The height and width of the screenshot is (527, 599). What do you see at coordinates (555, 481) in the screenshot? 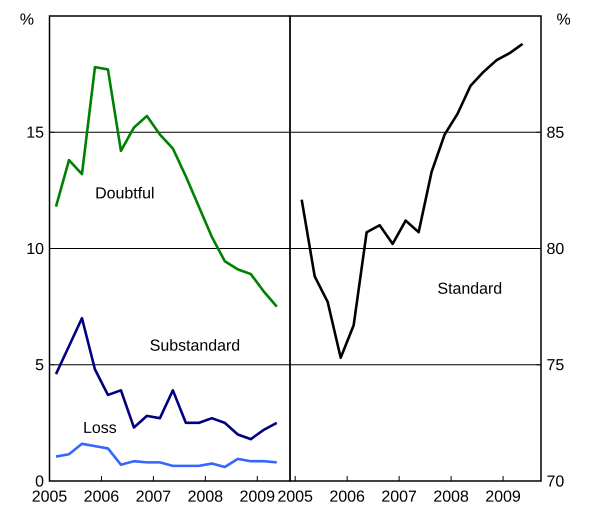
I see `y2-tick-label: 70` at bounding box center [555, 481].